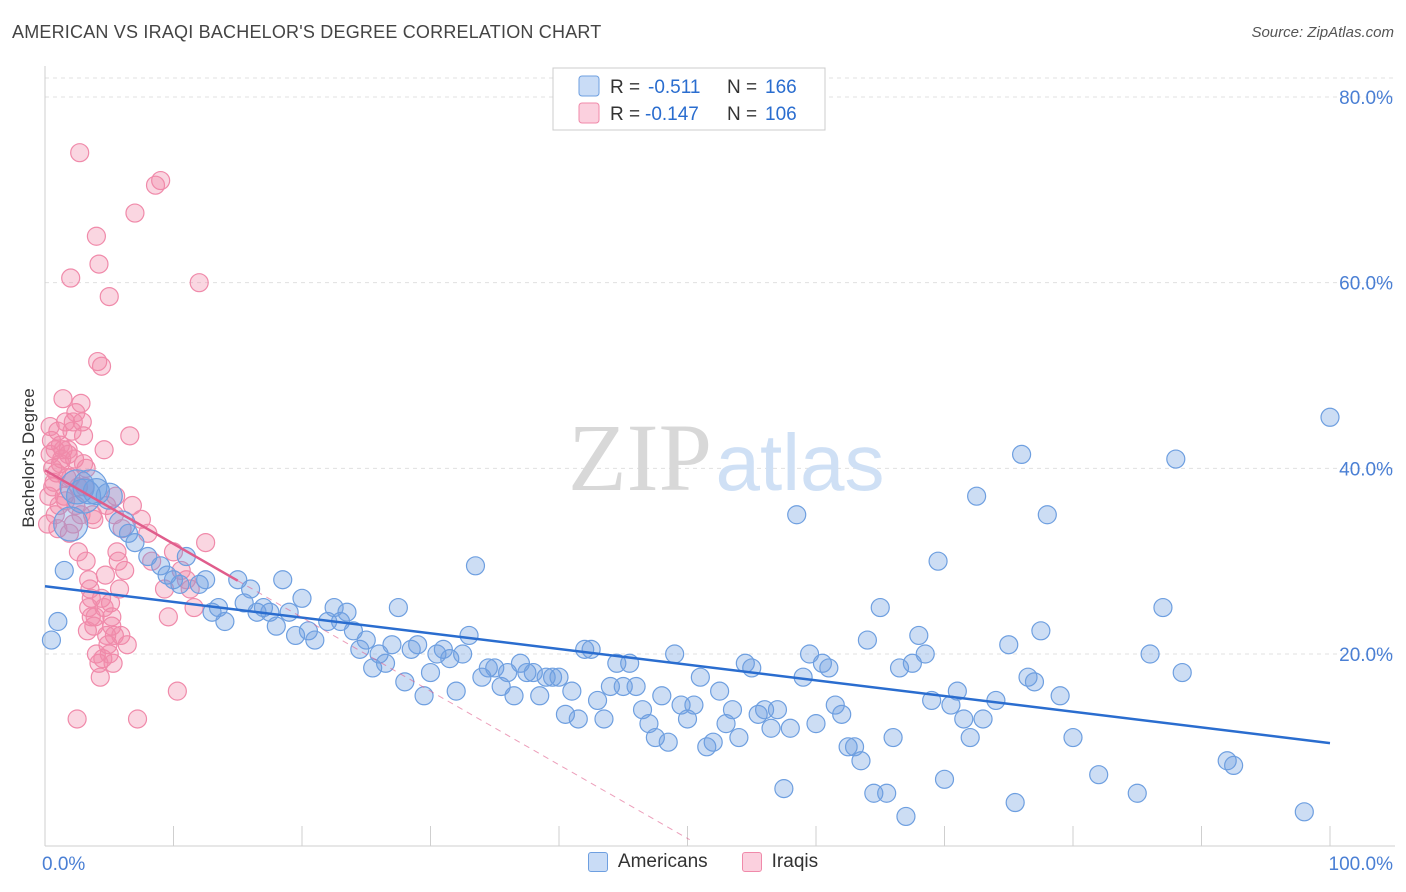 The width and height of the screenshot is (1406, 892). Describe the element at coordinates (589, 113) in the screenshot. I see `legend-swatch-iraqis` at that location.